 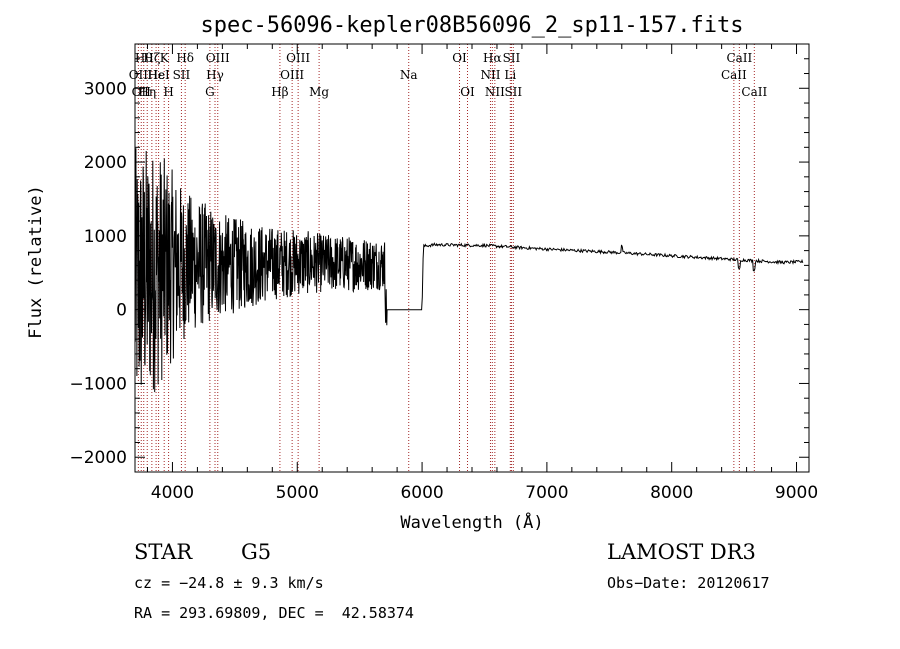 I want to click on y-tick-label: 3000, so click(x=105, y=89).